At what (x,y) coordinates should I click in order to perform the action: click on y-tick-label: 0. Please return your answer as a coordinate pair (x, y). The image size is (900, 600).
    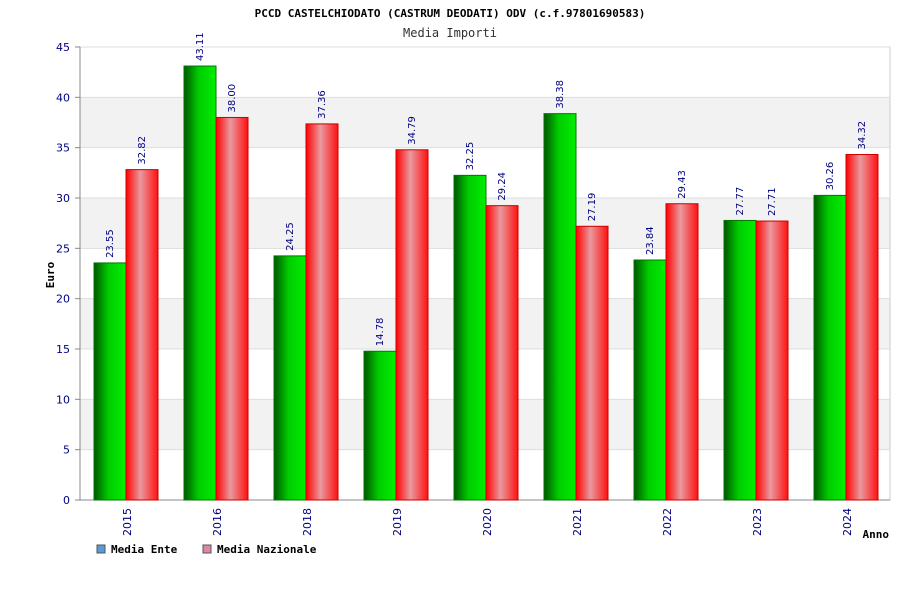
    Looking at the image, I should click on (66, 500).